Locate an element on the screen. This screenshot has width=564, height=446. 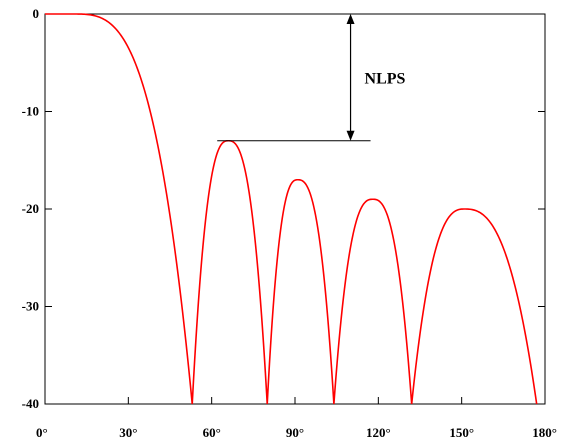
x-tick-label: 0° is located at coordinates (42, 432).